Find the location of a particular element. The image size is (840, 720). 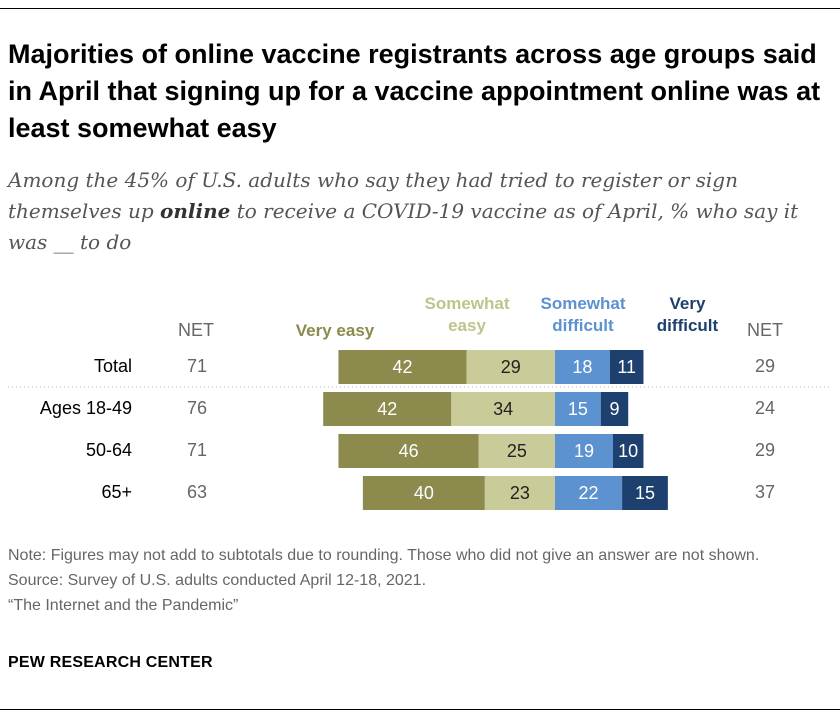

label-somewhat-difficult-ages-18-49: 15 is located at coordinates (578, 409).